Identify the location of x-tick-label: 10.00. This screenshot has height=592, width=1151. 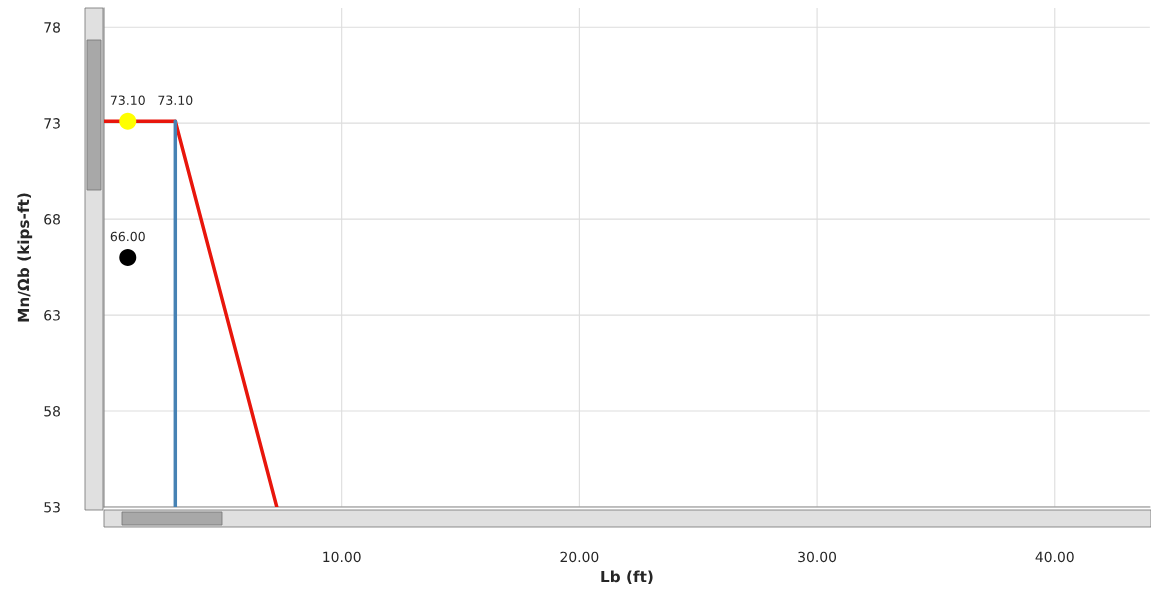
(342, 557).